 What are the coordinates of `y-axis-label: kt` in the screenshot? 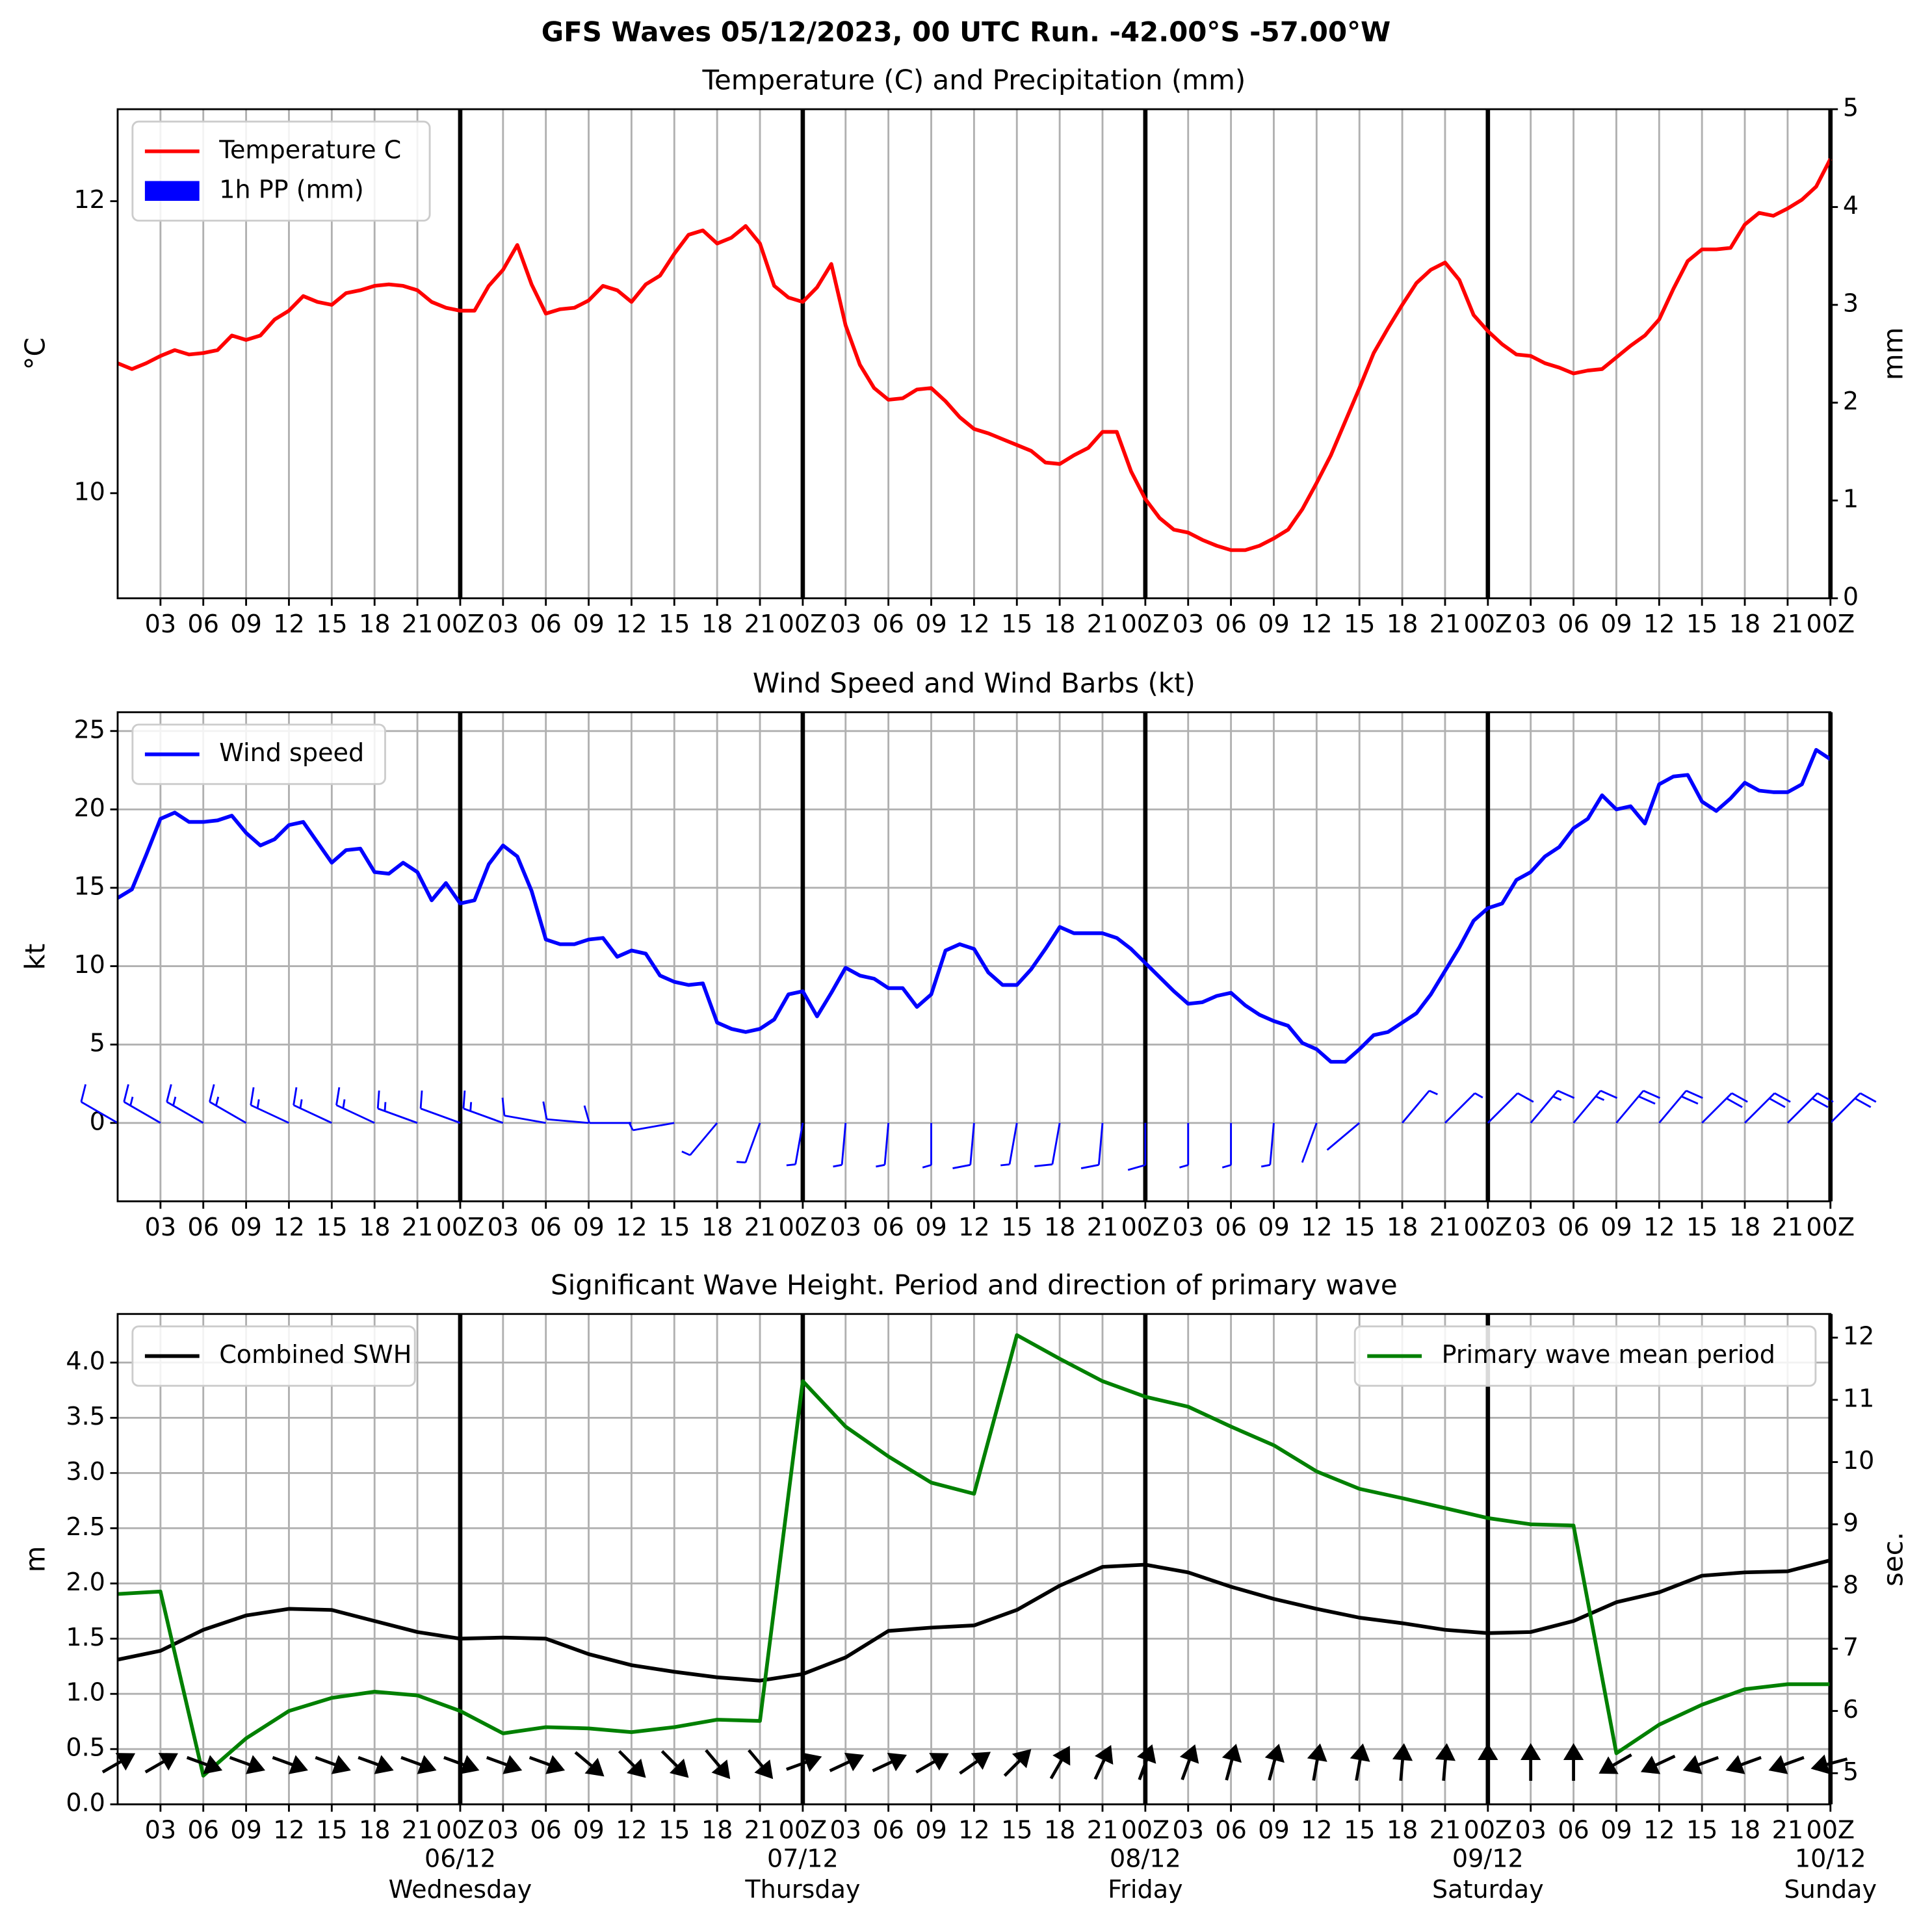 It's located at (35, 957).